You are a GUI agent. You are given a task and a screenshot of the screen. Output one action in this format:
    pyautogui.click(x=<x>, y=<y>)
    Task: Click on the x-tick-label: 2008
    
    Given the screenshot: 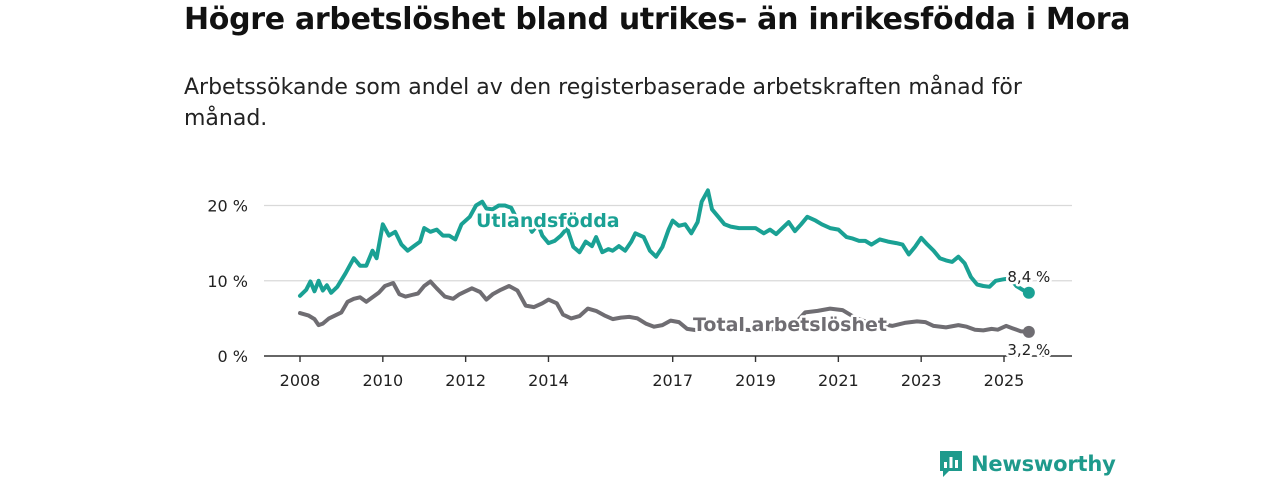 What is the action you would take?
    pyautogui.click(x=300, y=380)
    